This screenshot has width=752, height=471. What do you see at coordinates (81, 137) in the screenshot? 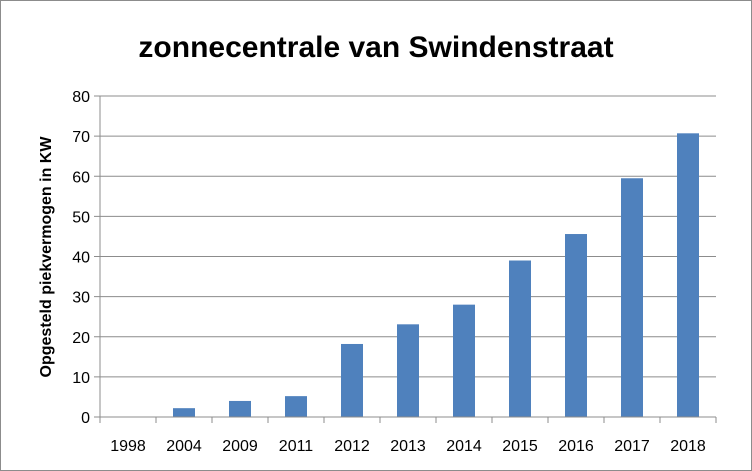
I see `y-tick-label: 70` at bounding box center [81, 137].